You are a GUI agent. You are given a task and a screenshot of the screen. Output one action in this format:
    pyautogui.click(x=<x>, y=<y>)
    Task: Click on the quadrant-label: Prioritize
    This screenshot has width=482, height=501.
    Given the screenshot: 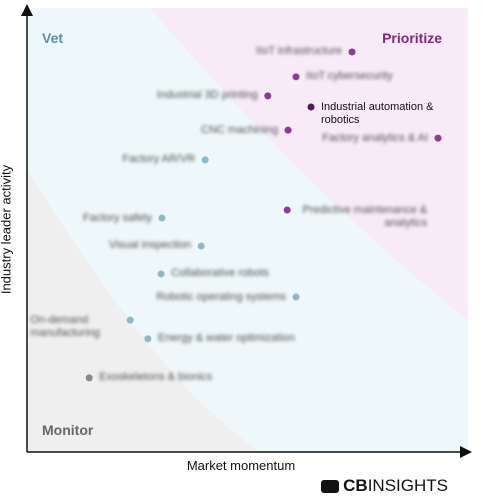 What is the action you would take?
    pyautogui.click(x=412, y=38)
    